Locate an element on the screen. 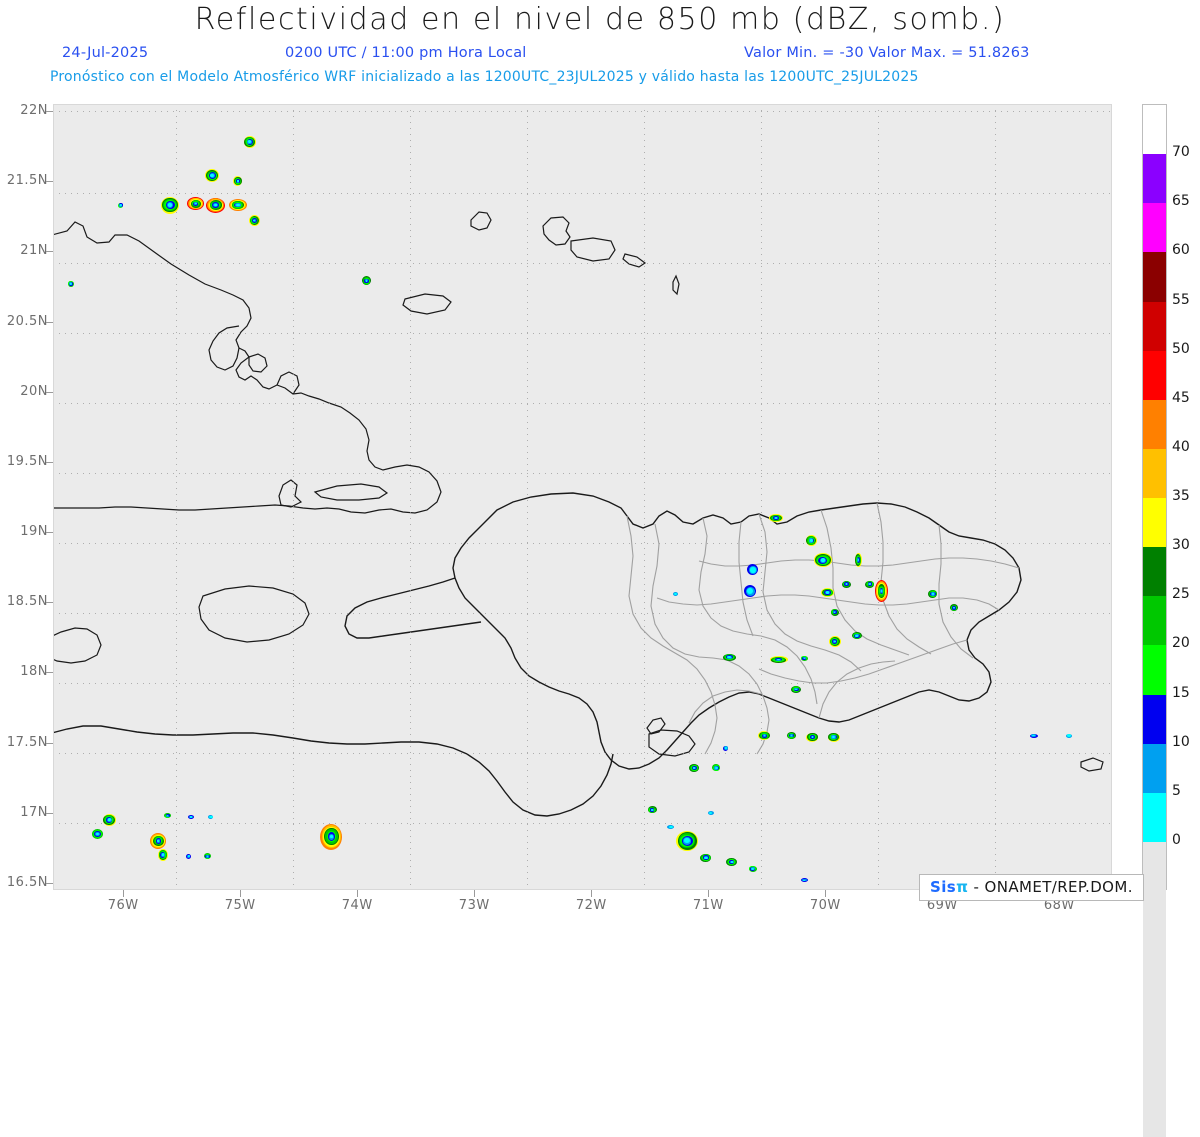 The height and width of the screenshot is (1137, 1200). coastline-mona is located at coordinates (1092, 764).